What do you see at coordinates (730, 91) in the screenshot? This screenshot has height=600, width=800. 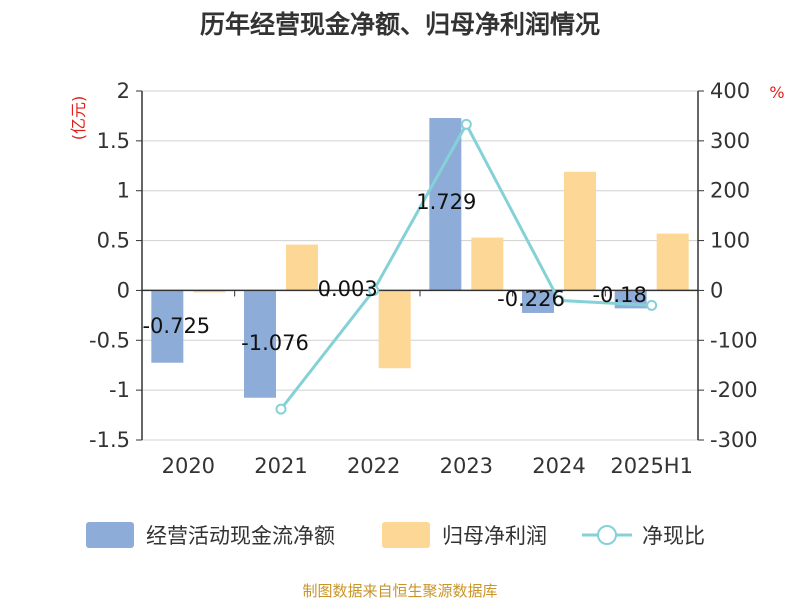 I see `right-tick-label: 400` at bounding box center [730, 91].